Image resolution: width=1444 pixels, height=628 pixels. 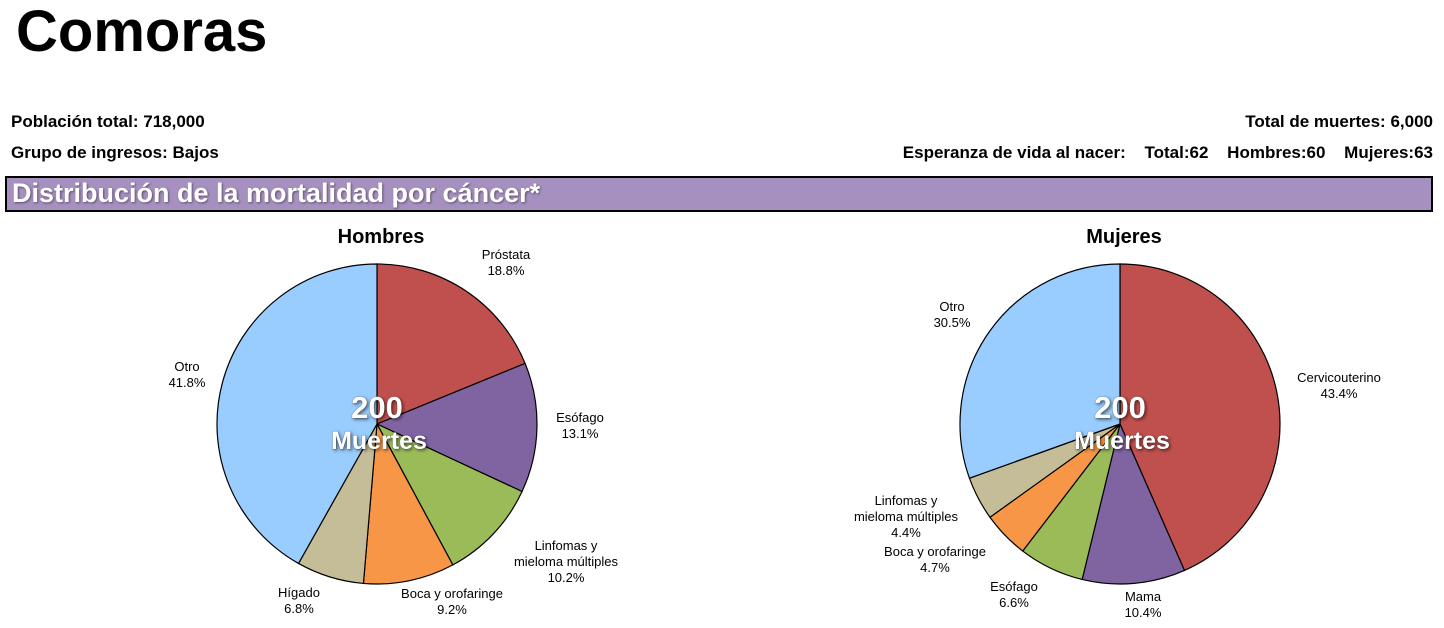 I want to click on slice-label: Cervicouterino 43.4%, so click(x=1339, y=385).